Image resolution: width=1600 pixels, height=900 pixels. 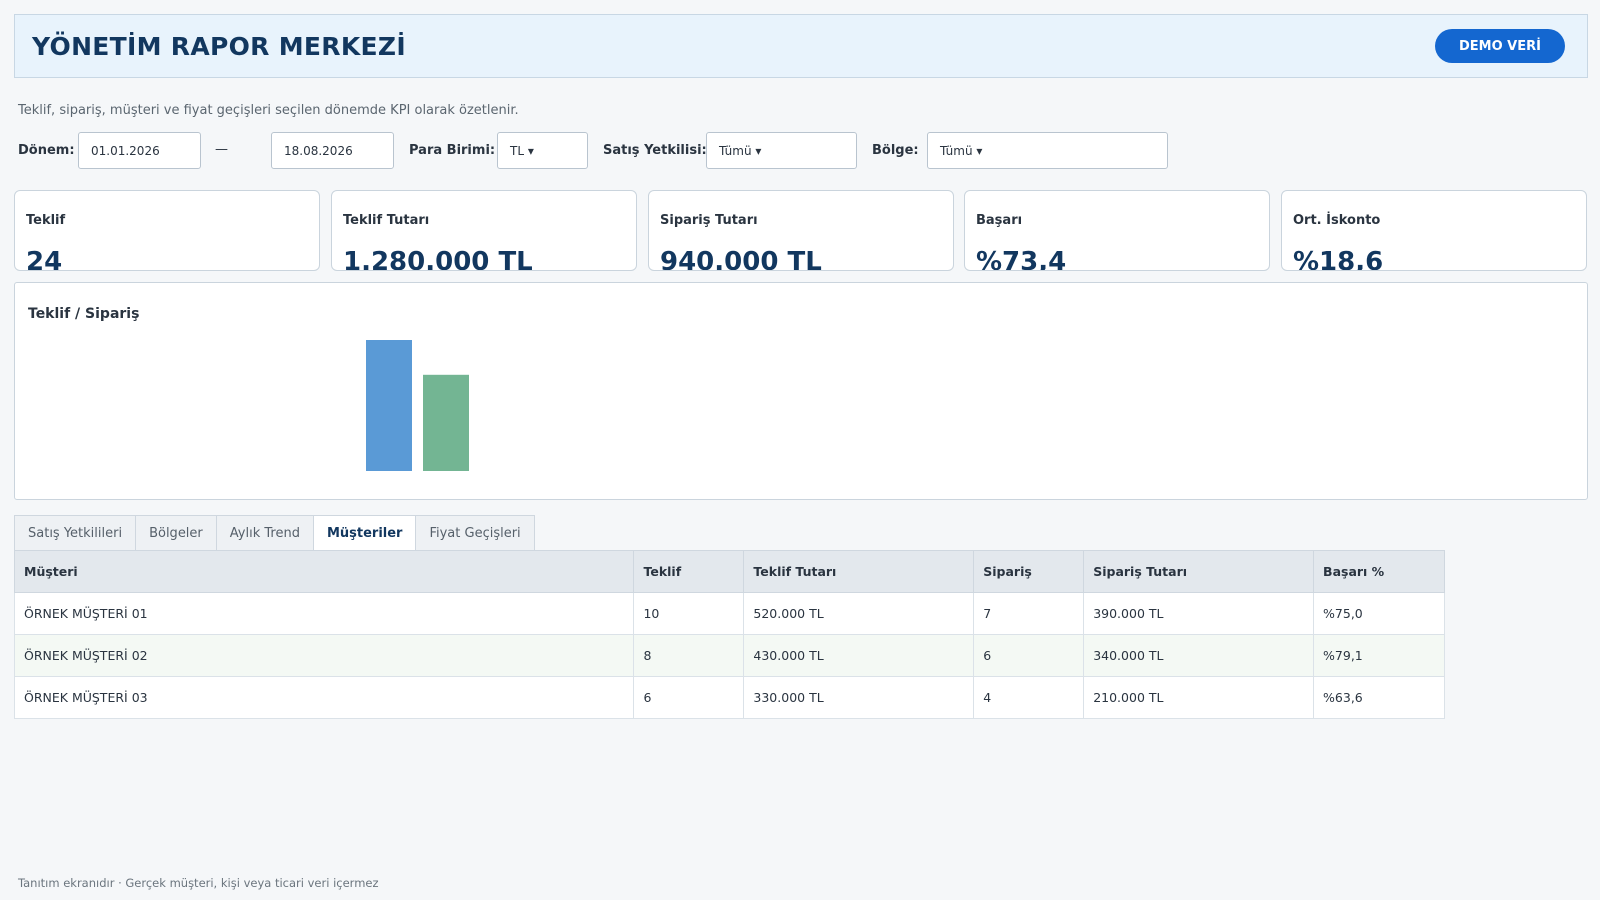 What do you see at coordinates (859, 613) in the screenshot?
I see `cell-offer-amount: 520.000 TL` at bounding box center [859, 613].